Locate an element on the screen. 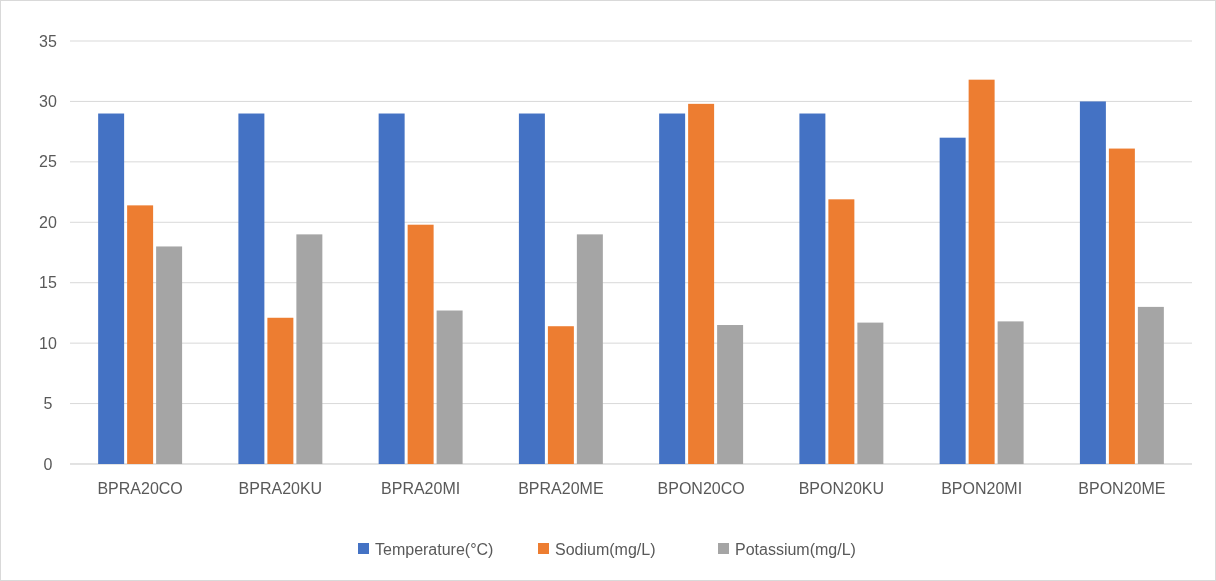  y-tick-label: 0 is located at coordinates (48, 464).